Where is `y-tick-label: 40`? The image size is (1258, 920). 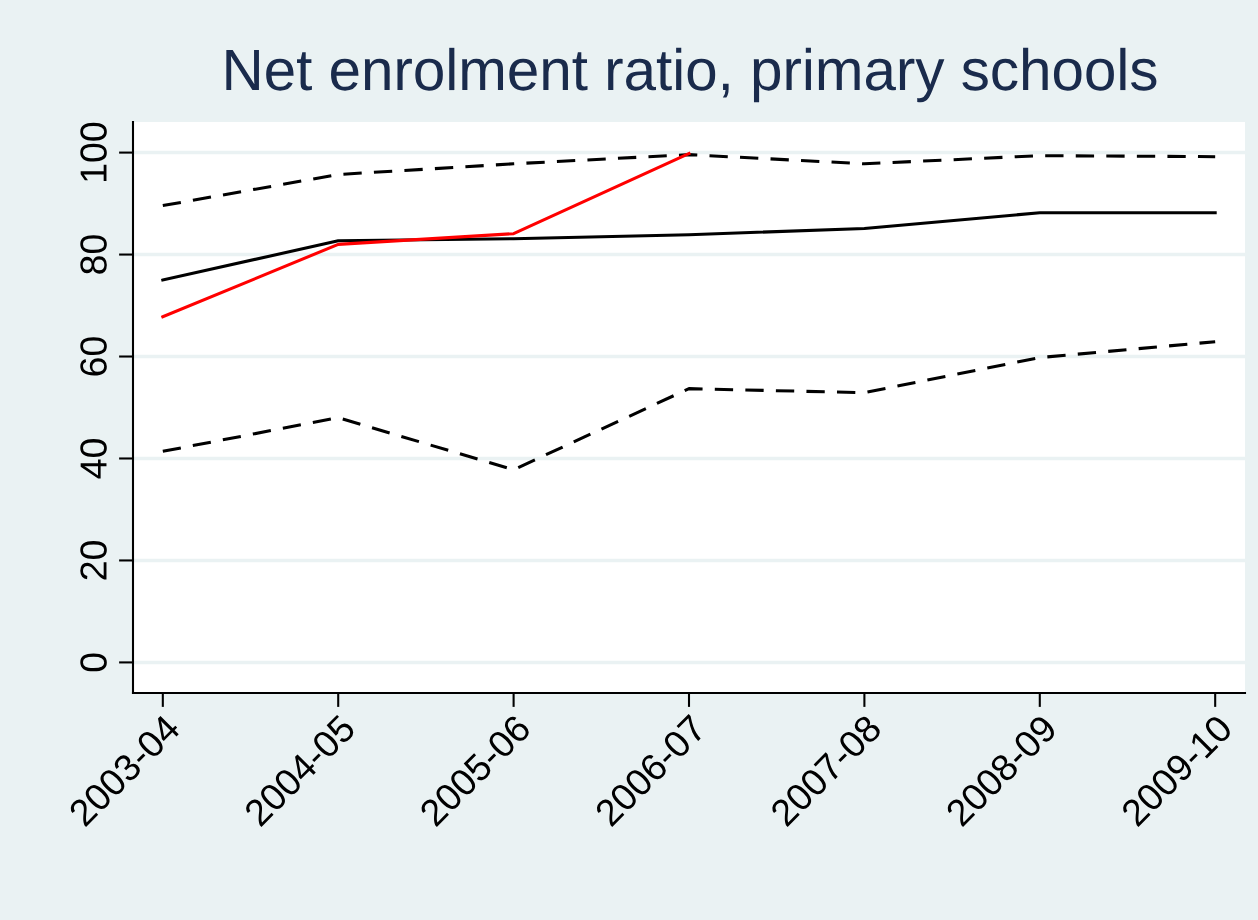 y-tick-label: 40 is located at coordinates (93, 459).